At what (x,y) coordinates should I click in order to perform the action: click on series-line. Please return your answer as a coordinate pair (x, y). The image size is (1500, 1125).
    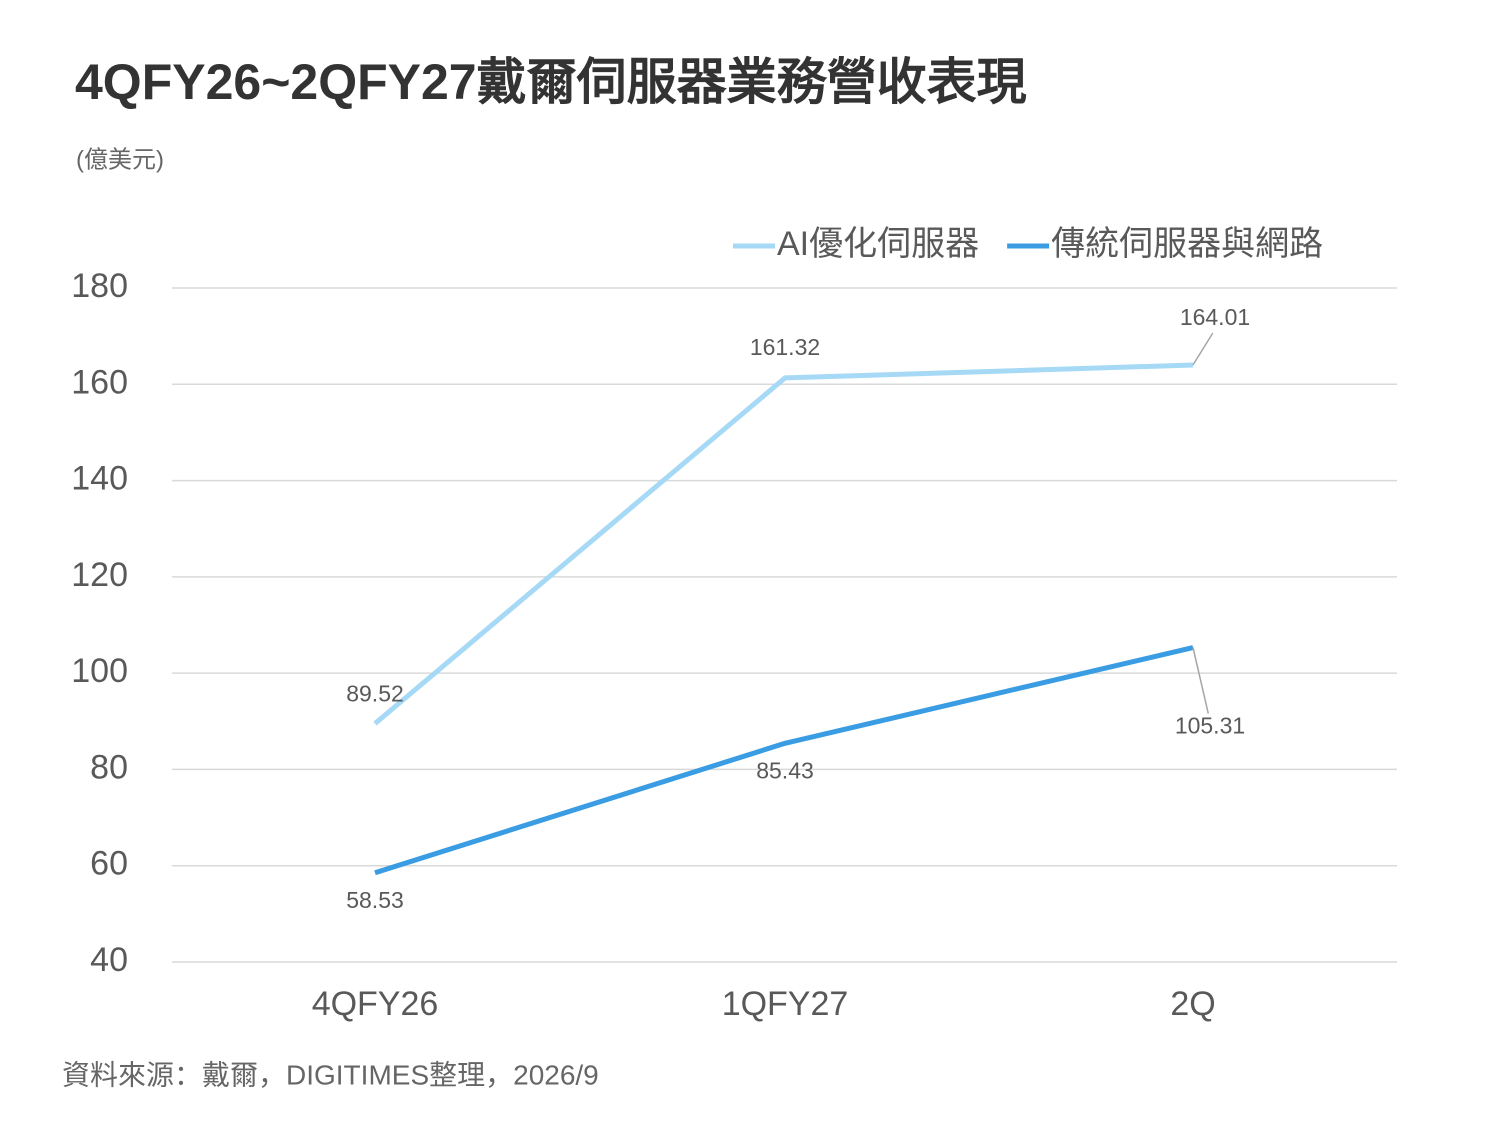
    Looking at the image, I should click on (784, 760).